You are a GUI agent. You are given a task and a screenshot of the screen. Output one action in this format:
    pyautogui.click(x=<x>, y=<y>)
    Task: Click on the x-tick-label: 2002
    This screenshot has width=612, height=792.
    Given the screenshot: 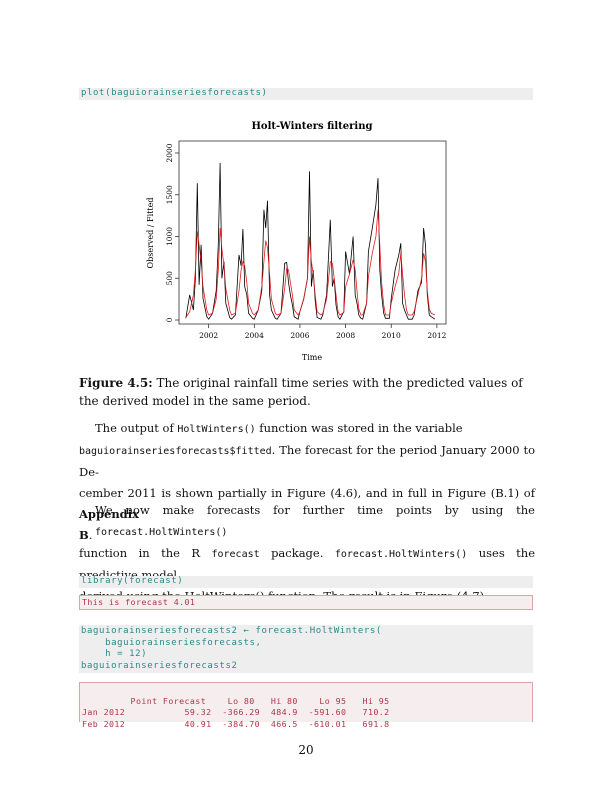 What is the action you would take?
    pyautogui.click(x=208, y=335)
    